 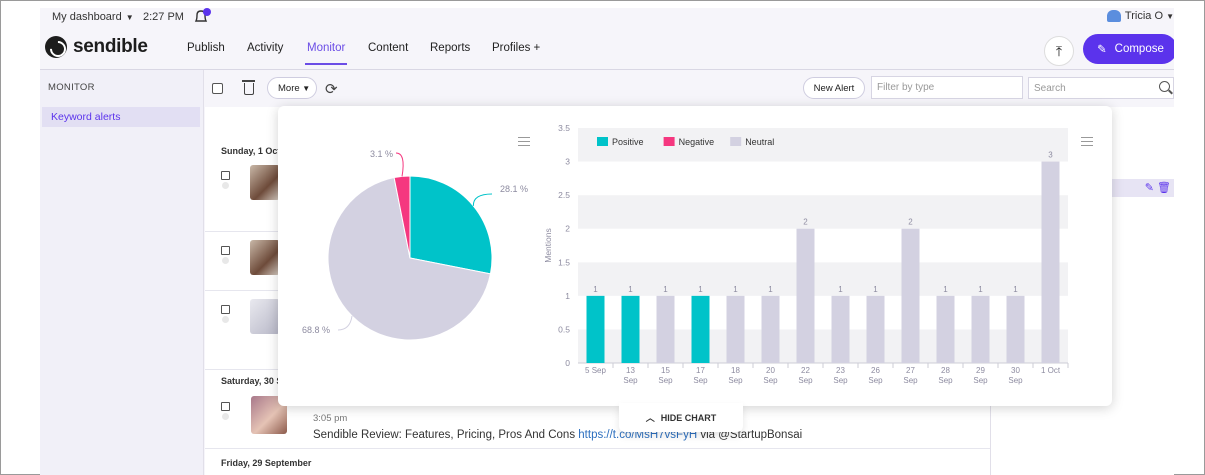 I want to click on compose-button: ✎ Compose, so click(x=1128, y=49).